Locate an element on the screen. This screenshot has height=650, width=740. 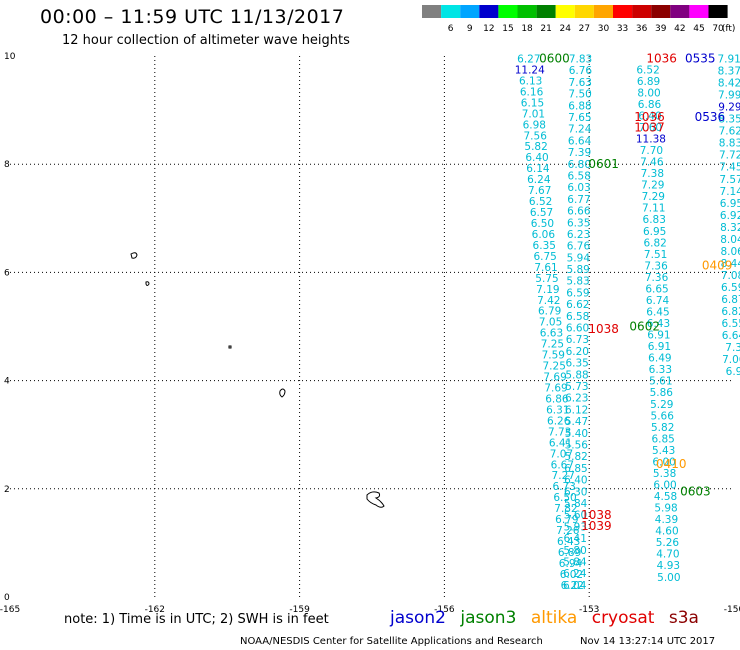
swh-value: 6.79 is located at coordinates (566, 520).